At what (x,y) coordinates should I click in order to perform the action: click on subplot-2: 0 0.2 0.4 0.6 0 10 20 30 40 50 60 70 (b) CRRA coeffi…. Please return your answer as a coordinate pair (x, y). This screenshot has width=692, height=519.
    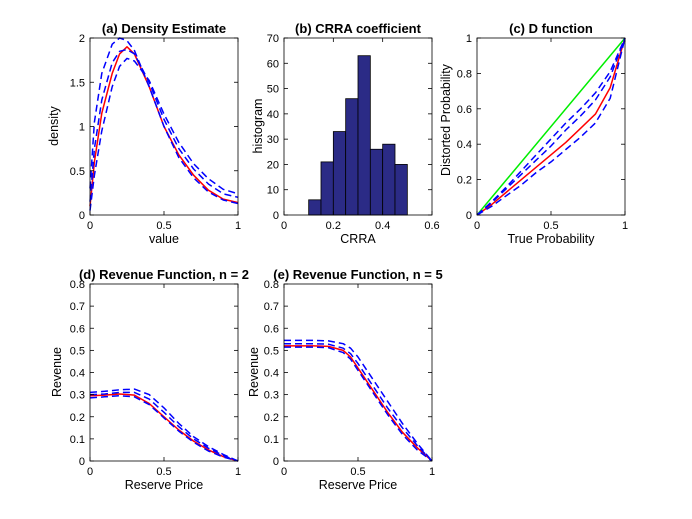
    Looking at the image, I should click on (345, 133).